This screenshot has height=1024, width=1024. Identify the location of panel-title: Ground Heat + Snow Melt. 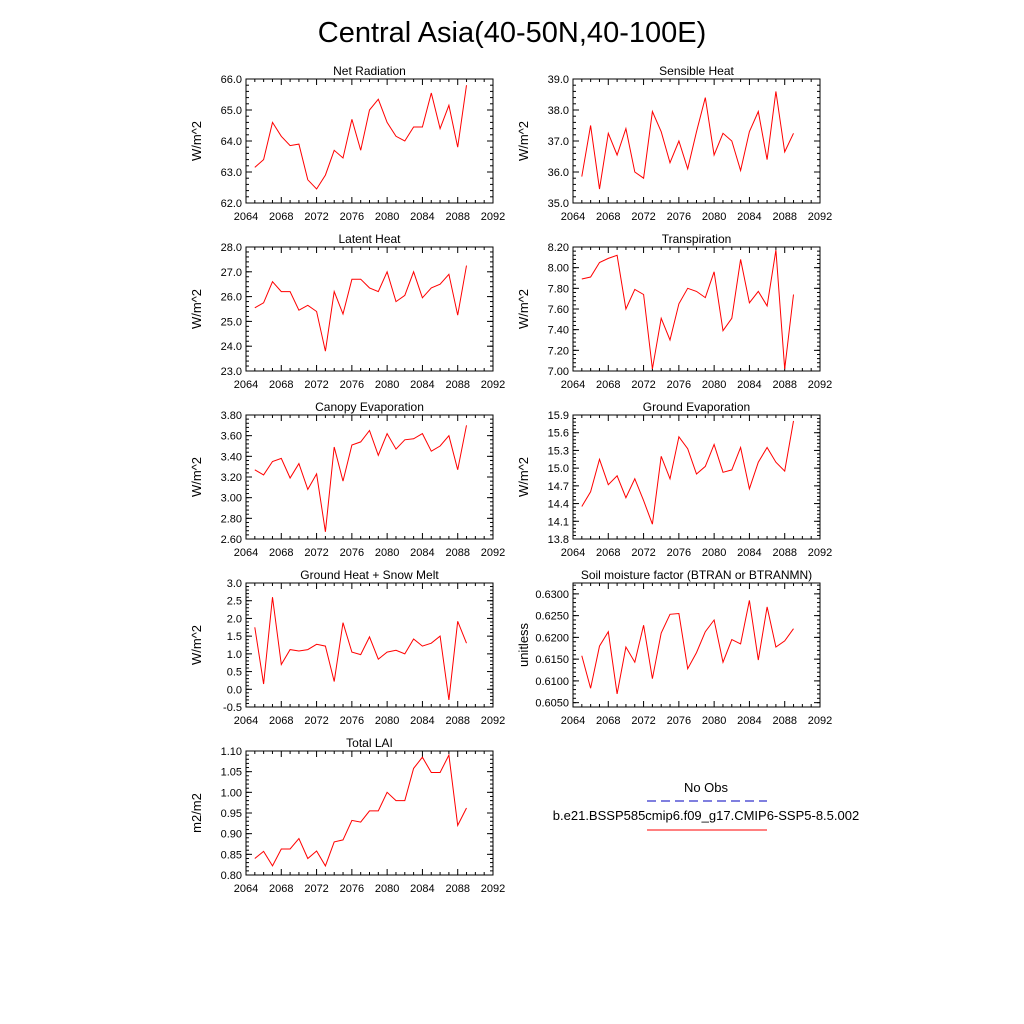
(369, 575).